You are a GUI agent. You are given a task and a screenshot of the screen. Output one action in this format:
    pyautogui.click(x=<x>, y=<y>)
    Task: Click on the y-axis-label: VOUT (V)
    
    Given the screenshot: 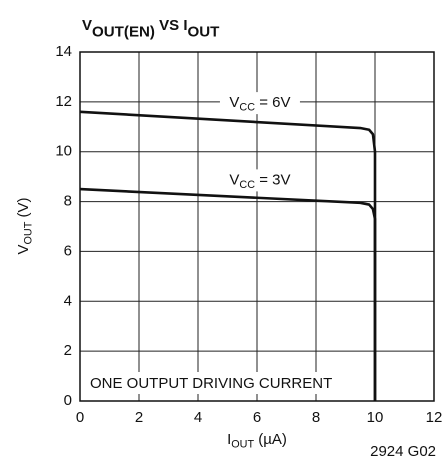 What is the action you would take?
    pyautogui.click(x=24, y=226)
    